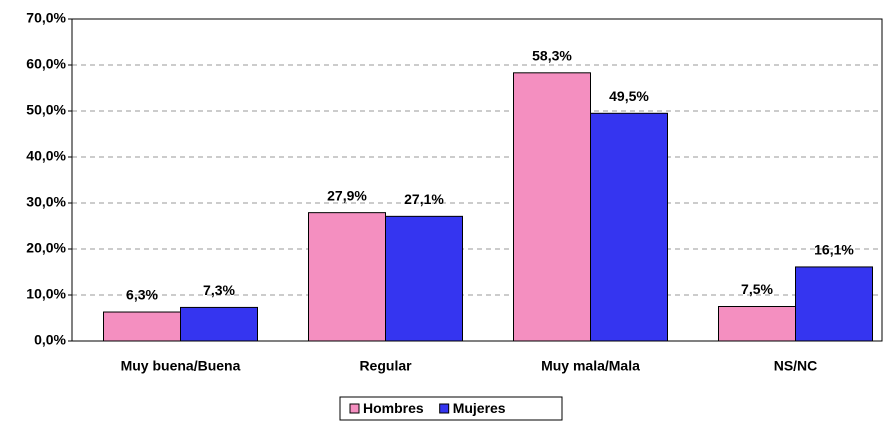 The height and width of the screenshot is (421, 895). What do you see at coordinates (590, 366) in the screenshot?
I see `x-tick-label: Muy mala/Mala` at bounding box center [590, 366].